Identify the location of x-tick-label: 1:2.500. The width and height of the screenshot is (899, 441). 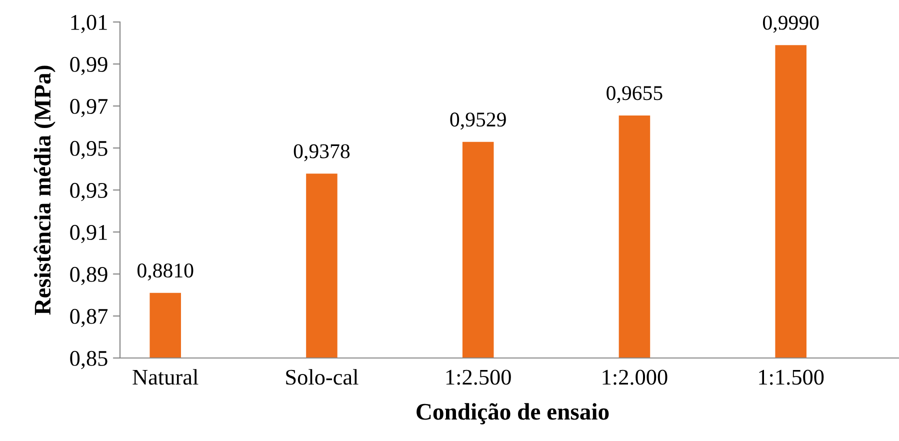
(478, 377).